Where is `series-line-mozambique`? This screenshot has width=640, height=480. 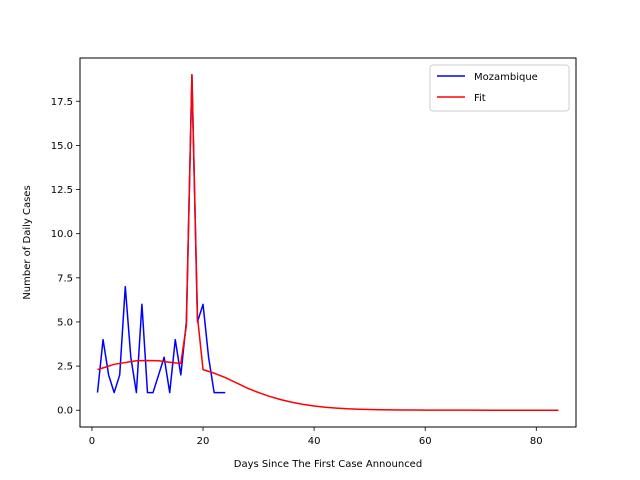
series-line-mozambique is located at coordinates (161, 234).